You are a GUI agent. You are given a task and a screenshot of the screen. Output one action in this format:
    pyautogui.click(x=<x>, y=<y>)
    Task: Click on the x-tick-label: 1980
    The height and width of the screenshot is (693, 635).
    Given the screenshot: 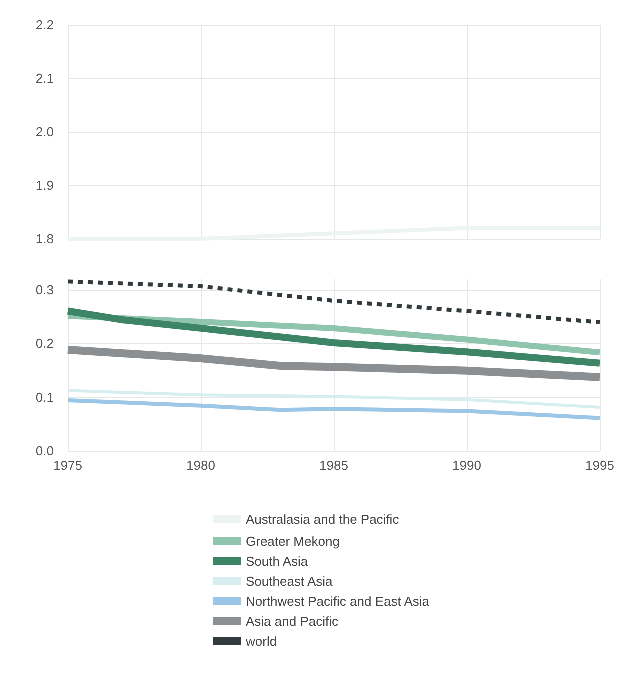 What is the action you would take?
    pyautogui.click(x=201, y=465)
    